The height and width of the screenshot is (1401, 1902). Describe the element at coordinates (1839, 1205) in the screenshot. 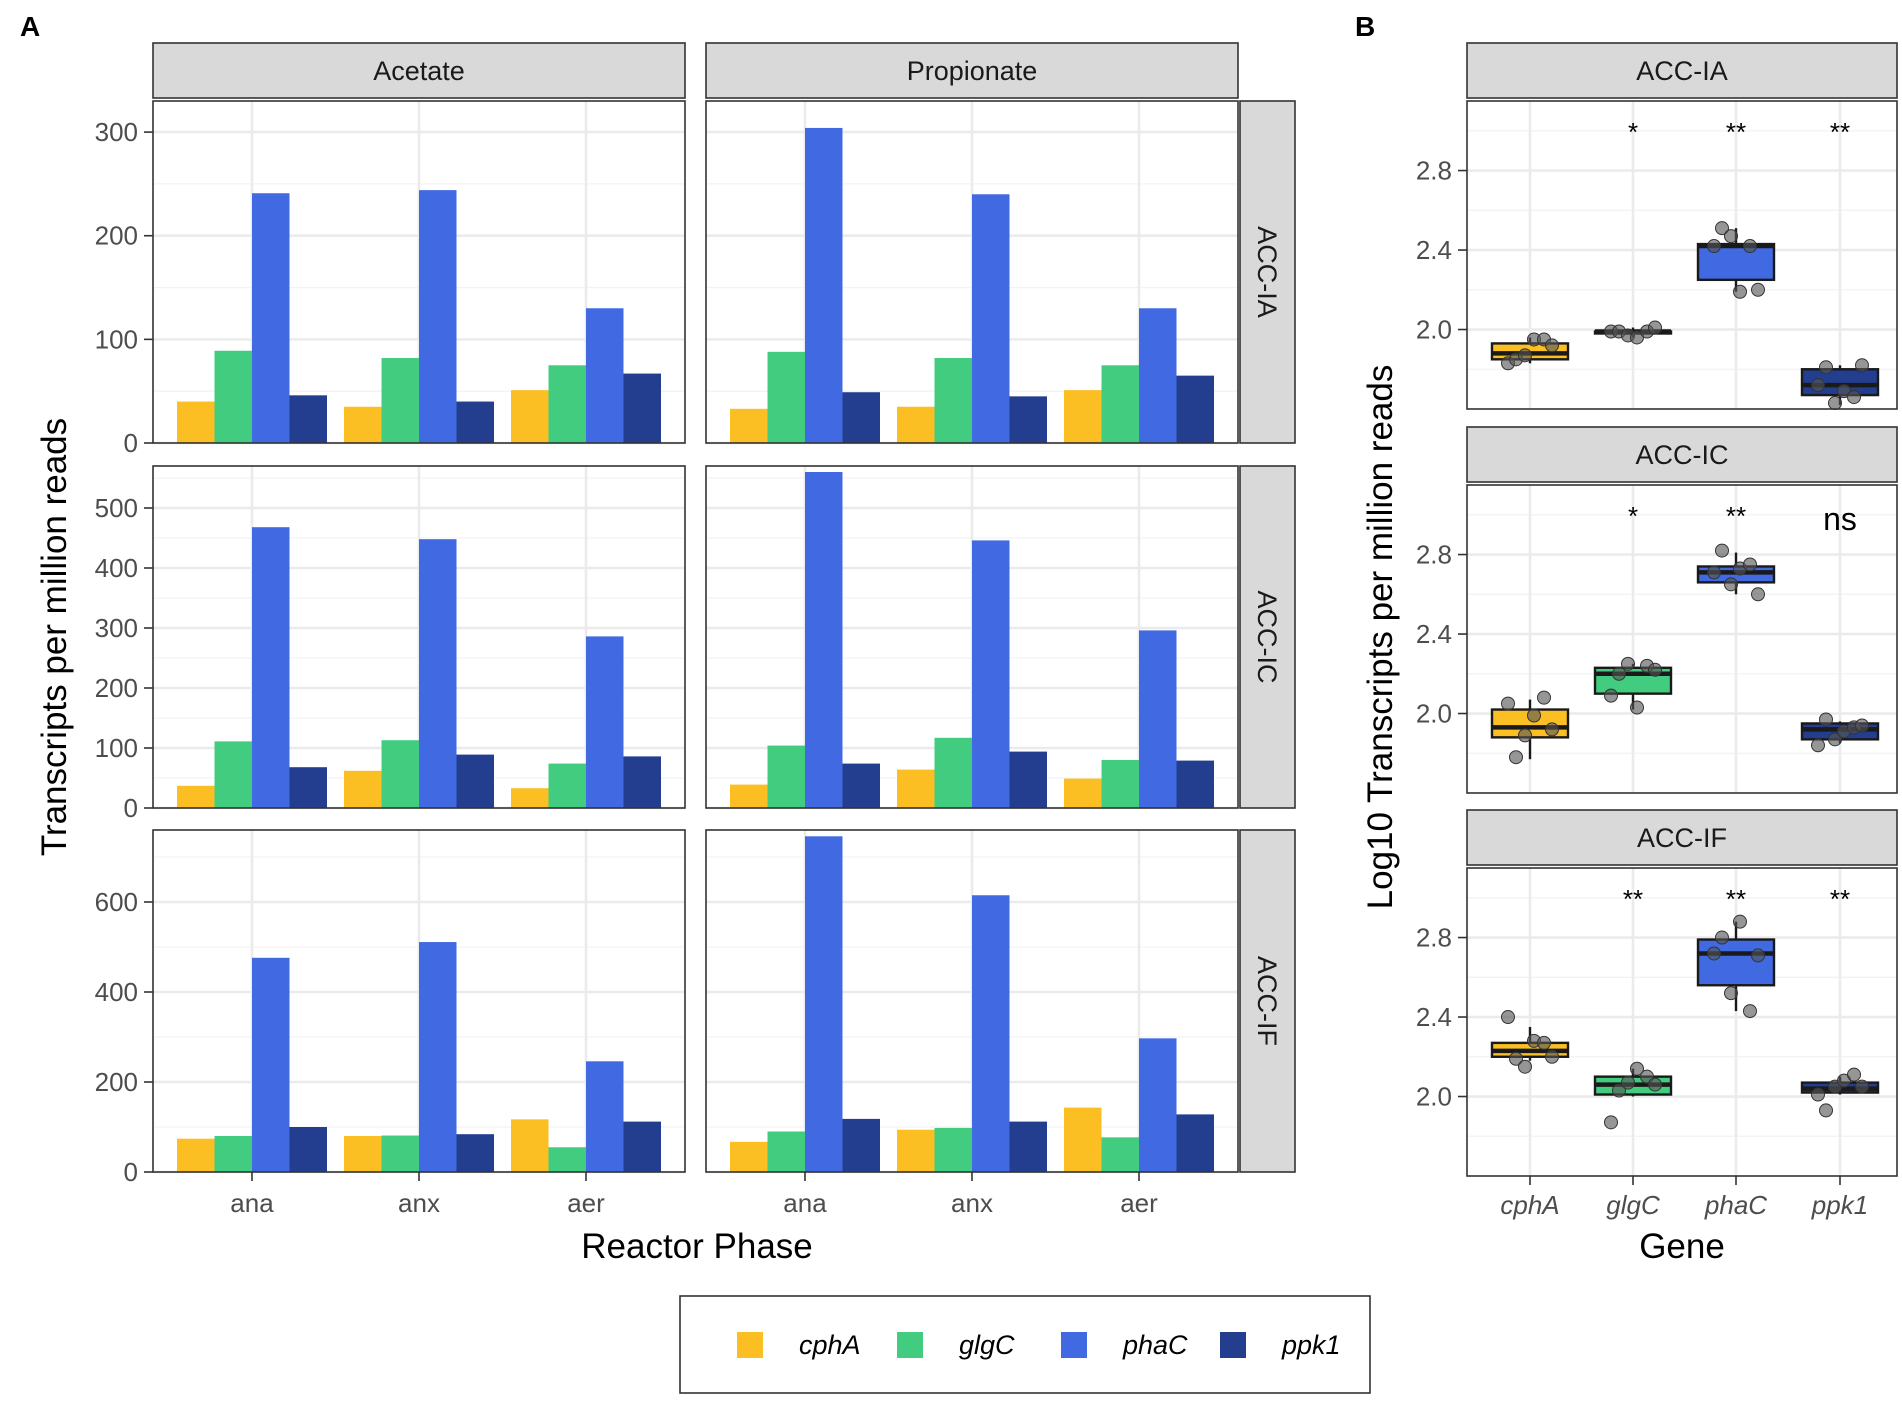

I see `x-tick-label: ppk1` at that location.